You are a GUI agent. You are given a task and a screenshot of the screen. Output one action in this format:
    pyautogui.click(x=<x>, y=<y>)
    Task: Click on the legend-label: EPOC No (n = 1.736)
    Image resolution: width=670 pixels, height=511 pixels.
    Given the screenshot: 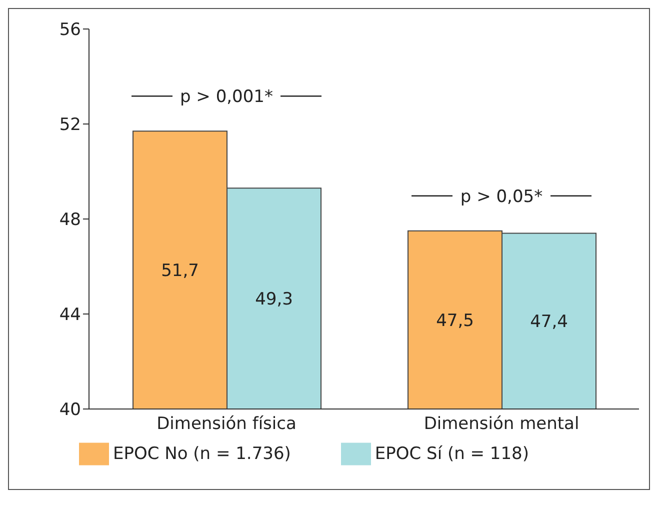 What is the action you would take?
    pyautogui.click(x=201, y=454)
    